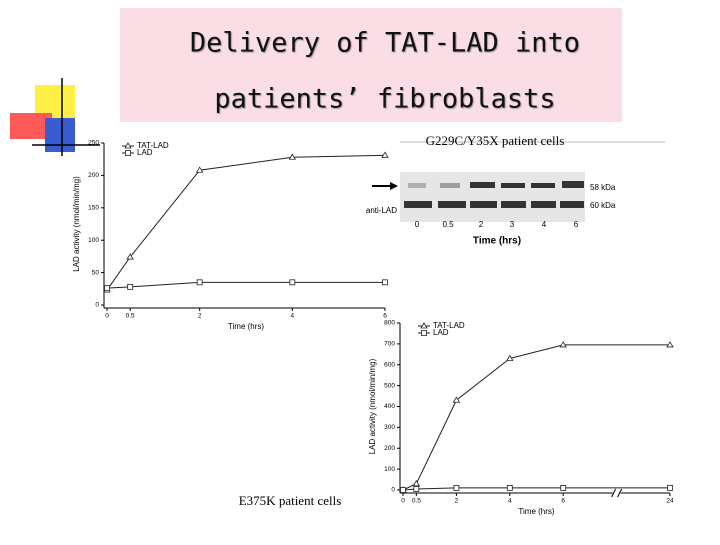  Describe the element at coordinates (417, 224) in the screenshot. I see `lane-label: 0` at that location.